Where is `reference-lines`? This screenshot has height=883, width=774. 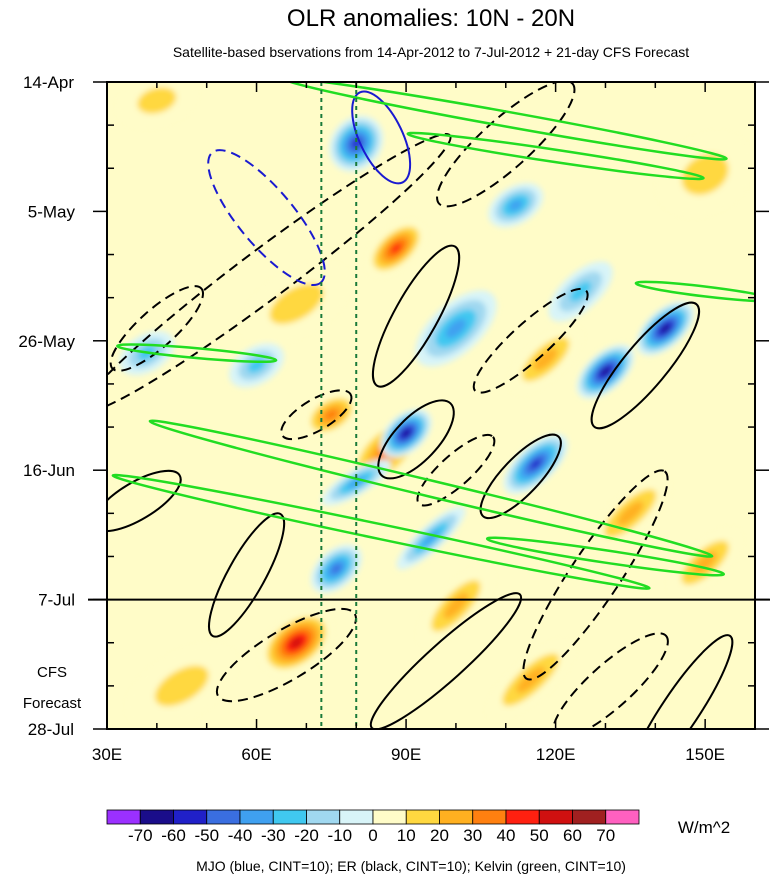 reference-lines is located at coordinates (339, 405).